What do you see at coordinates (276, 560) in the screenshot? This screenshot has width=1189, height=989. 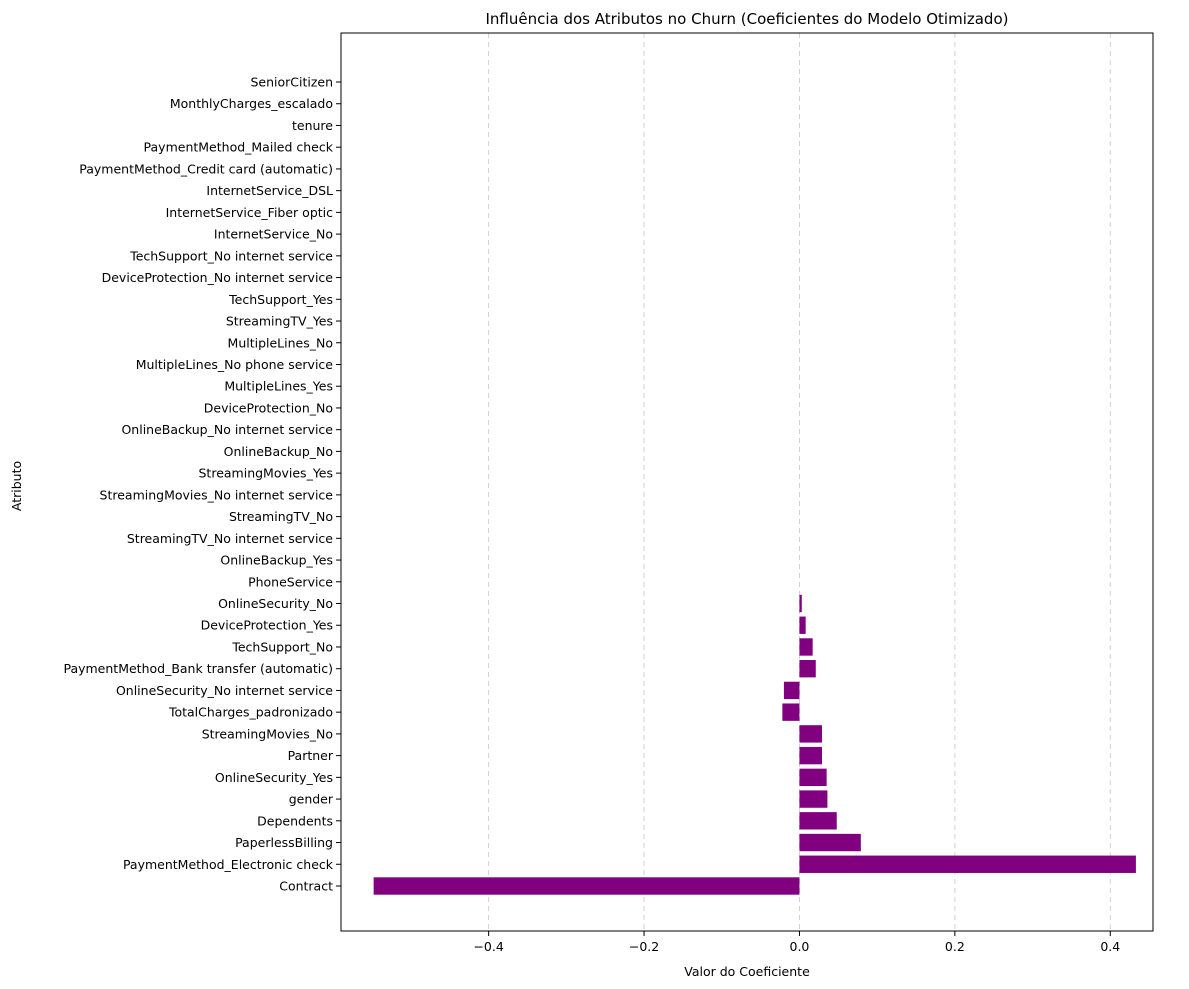 I see `category-label: OnlineBackup_Yes` at bounding box center [276, 560].